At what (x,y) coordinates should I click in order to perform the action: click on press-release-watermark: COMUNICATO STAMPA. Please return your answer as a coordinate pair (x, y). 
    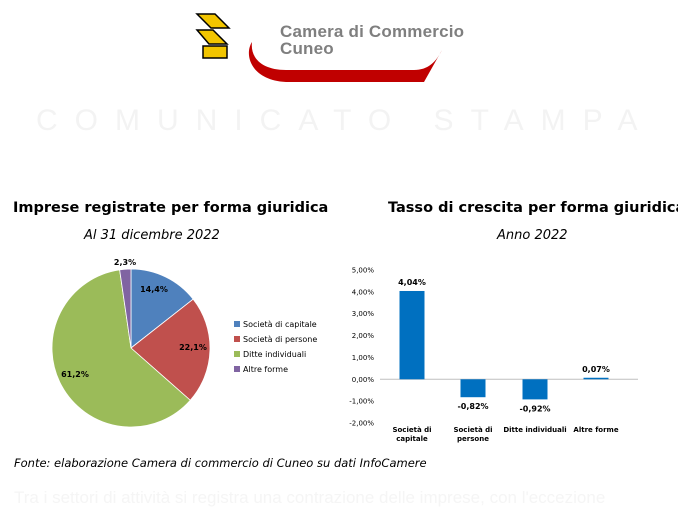
    Looking at the image, I should click on (345, 120).